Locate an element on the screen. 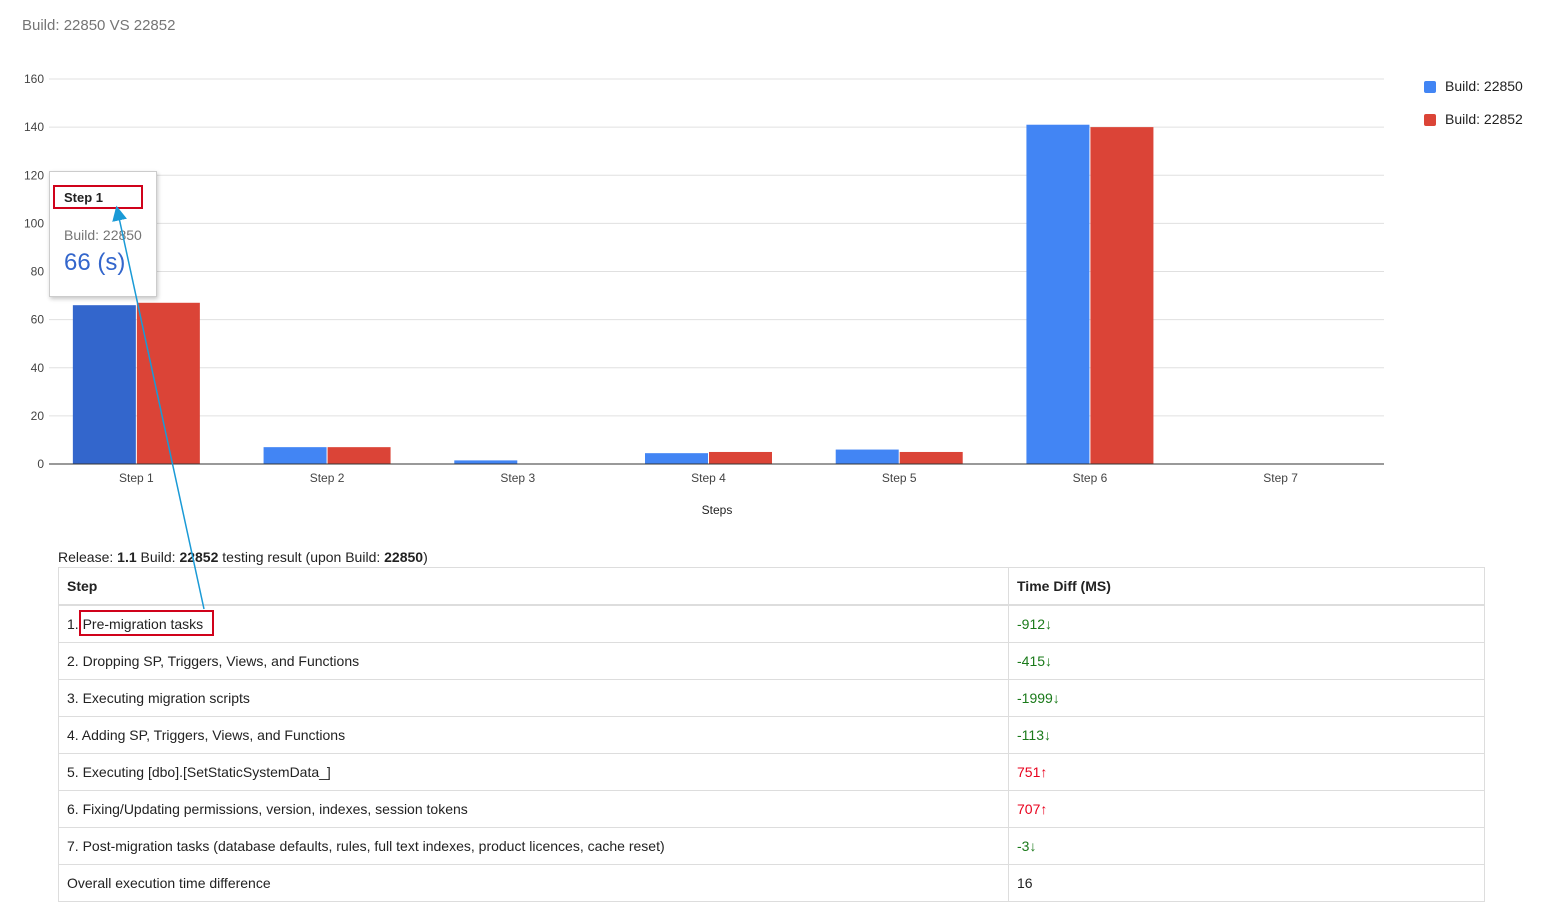 The height and width of the screenshot is (922, 1552). time-diff-cell: -415↓ is located at coordinates (1246, 661).